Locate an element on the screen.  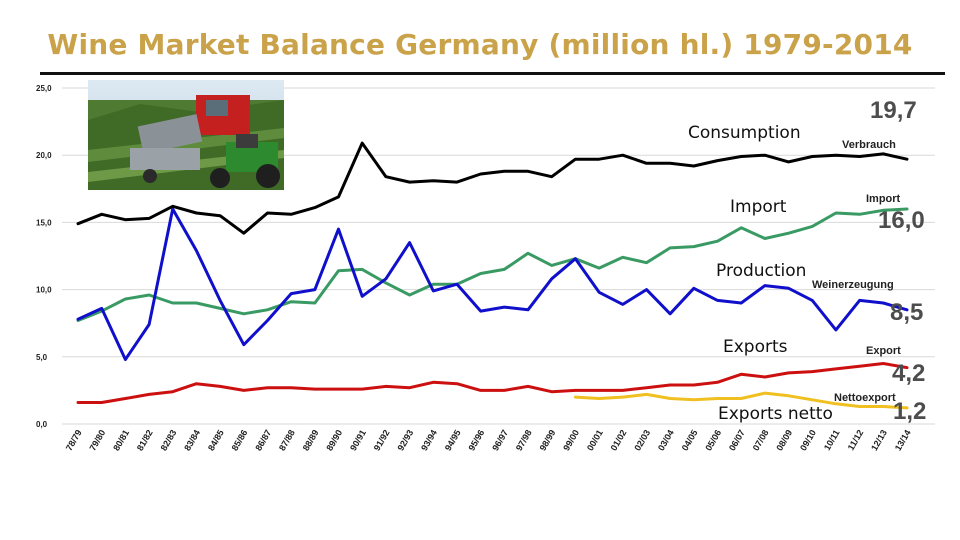
x-tick-label: 95/96 is located at coordinates (476, 440).